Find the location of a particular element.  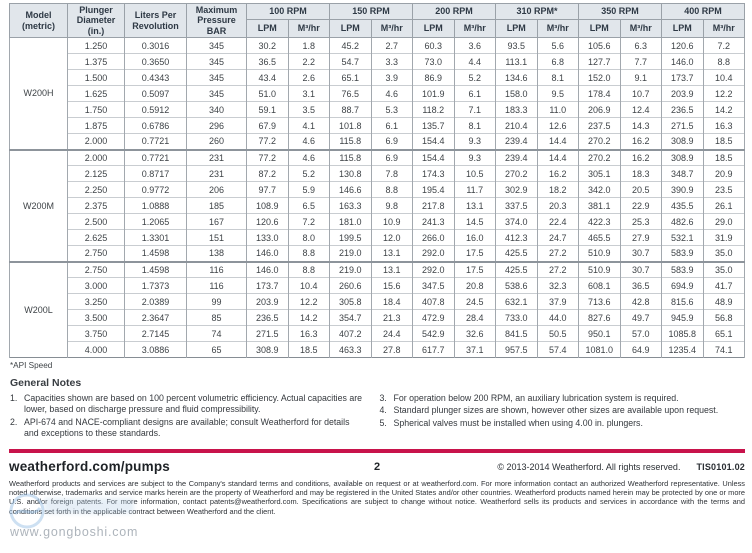

table-cell: 133.0 is located at coordinates (267, 237).